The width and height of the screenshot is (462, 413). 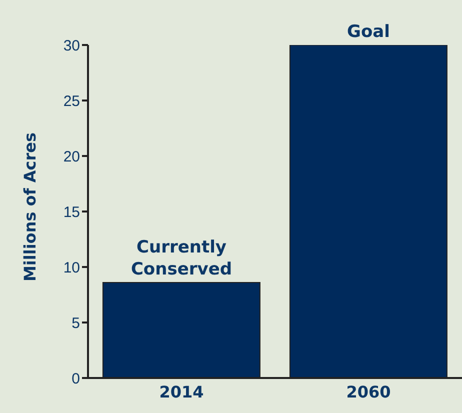 What do you see at coordinates (71, 101) in the screenshot?
I see `y-tick-label: 25` at bounding box center [71, 101].